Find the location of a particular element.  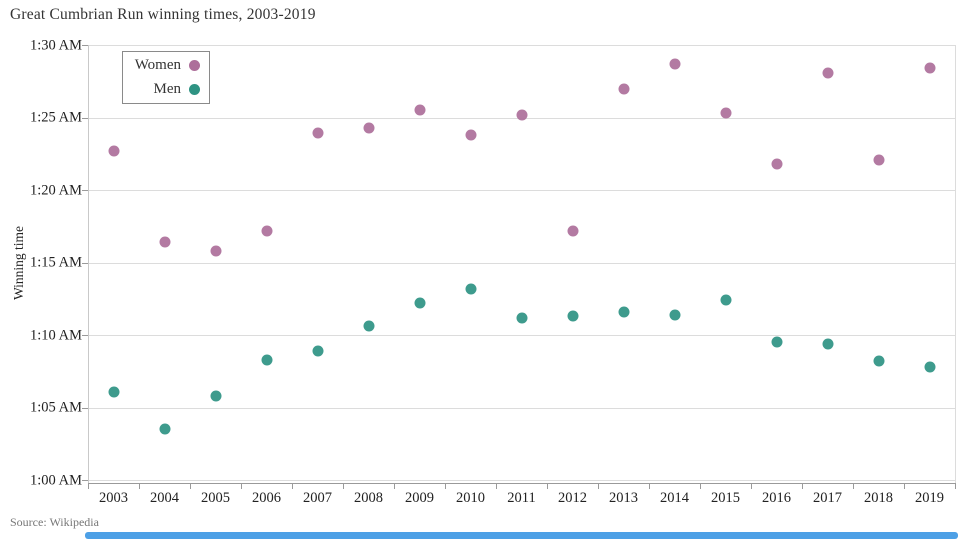

data-point-women-2011 is located at coordinates (521, 115).